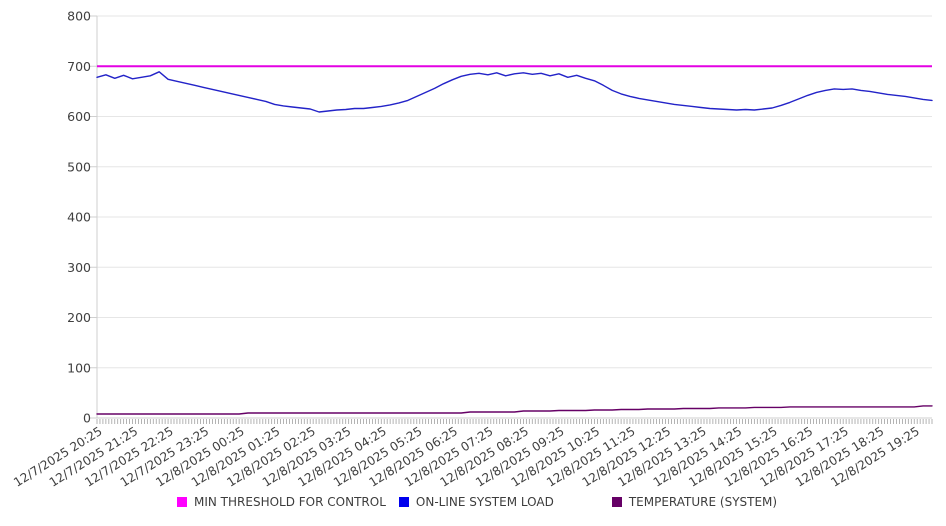 This screenshot has width=946, height=526. What do you see at coordinates (87, 418) in the screenshot?
I see `svg-text: 0` at bounding box center [87, 418].